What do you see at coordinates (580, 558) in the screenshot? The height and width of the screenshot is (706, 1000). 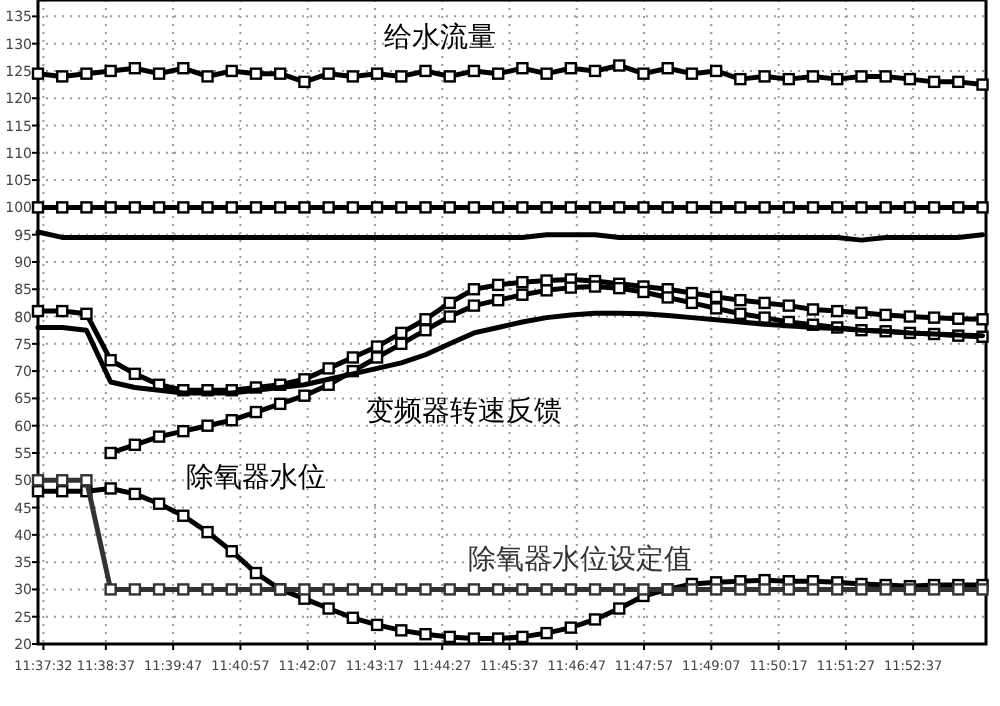 I see `series-label: 除氧器水位设定值` at bounding box center [580, 558].